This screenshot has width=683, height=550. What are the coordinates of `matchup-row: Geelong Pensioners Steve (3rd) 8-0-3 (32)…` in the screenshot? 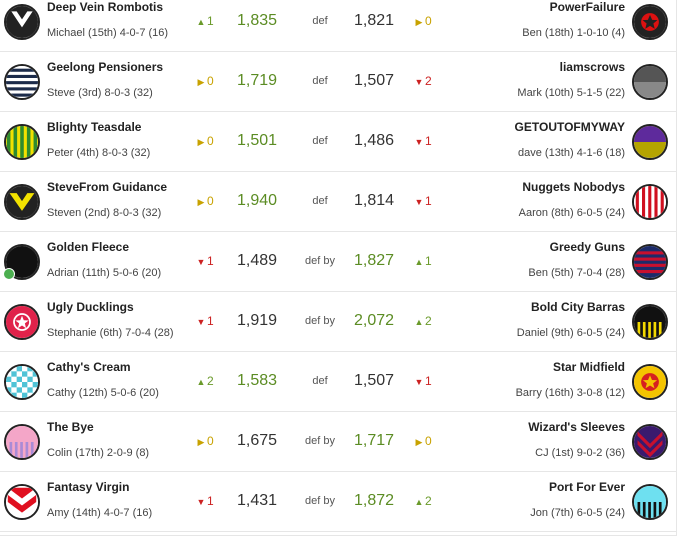 It's located at (338, 82).